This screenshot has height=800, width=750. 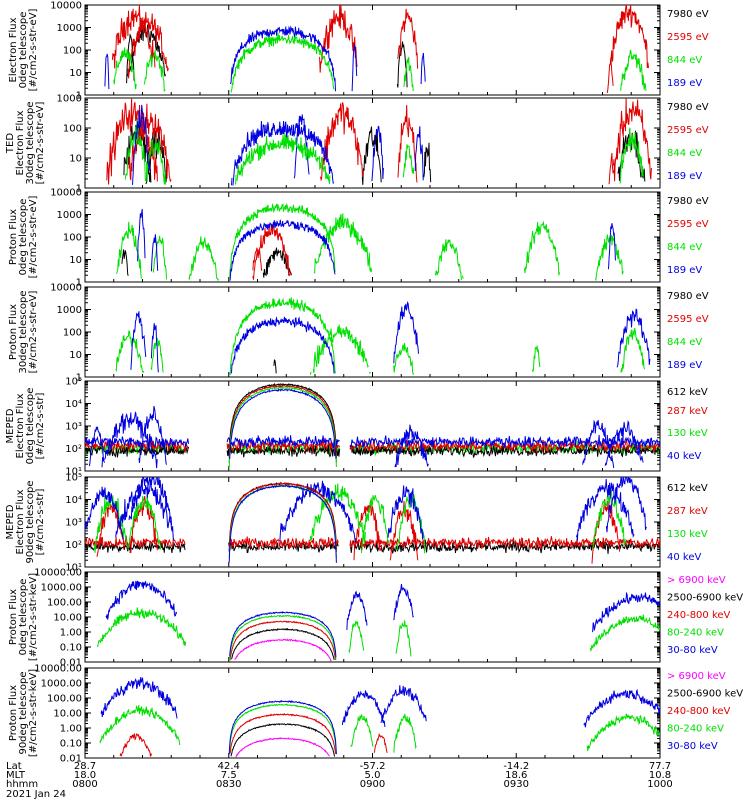 What do you see at coordinates (16, 775) in the screenshot?
I see `x-row-label-mlt: MLT` at bounding box center [16, 775].